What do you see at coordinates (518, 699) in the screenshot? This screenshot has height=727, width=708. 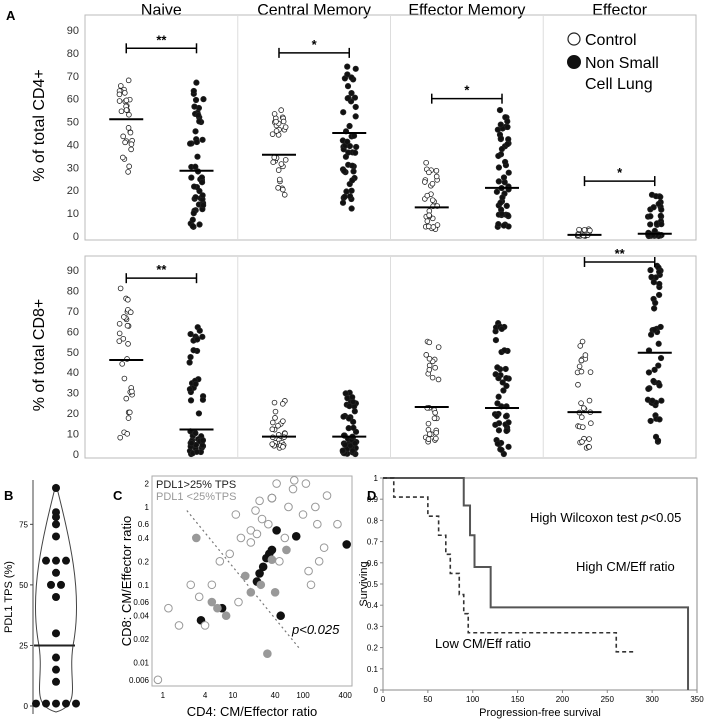 I see `survival-x-tick-label: 150` at bounding box center [518, 699].